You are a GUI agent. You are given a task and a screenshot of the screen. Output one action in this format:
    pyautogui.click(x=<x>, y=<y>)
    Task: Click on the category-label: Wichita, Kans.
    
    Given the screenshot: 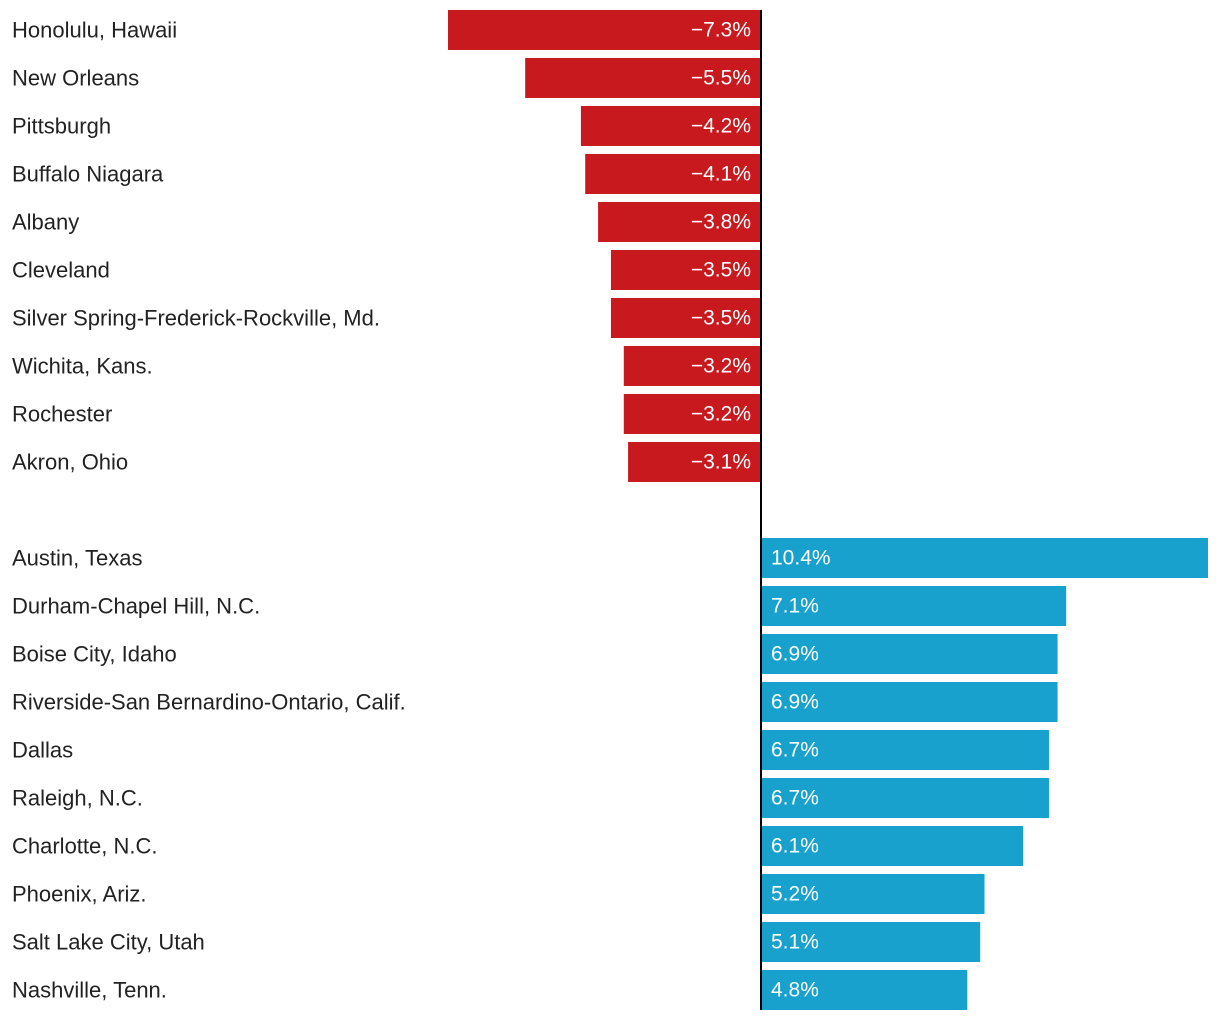 What is the action you would take?
    pyautogui.click(x=82, y=366)
    